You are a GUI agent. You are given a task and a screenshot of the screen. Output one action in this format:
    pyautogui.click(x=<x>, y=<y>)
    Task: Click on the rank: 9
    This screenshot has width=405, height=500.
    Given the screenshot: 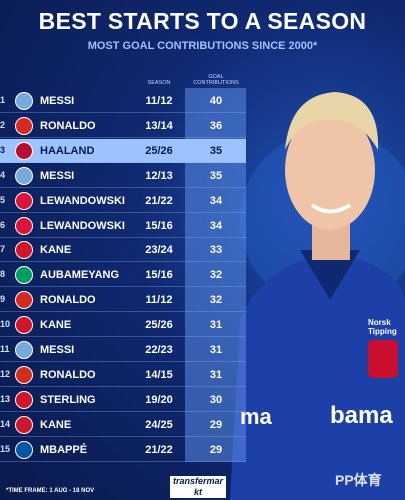 What is the action you would take?
    pyautogui.click(x=3, y=299)
    